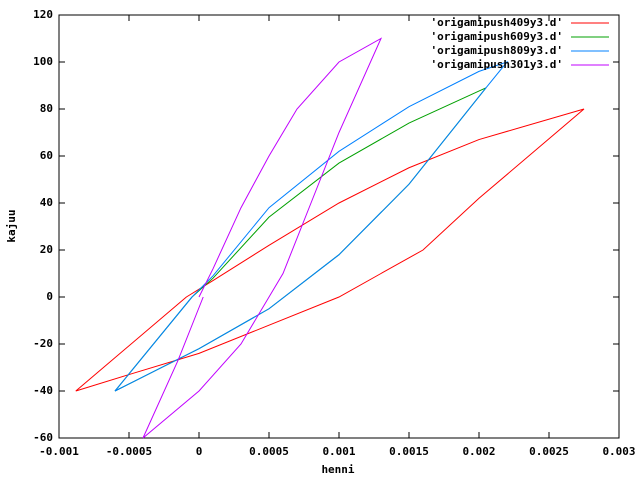  What do you see at coordinates (338, 451) in the screenshot?
I see `x-tick-label: 0.001` at bounding box center [338, 451].